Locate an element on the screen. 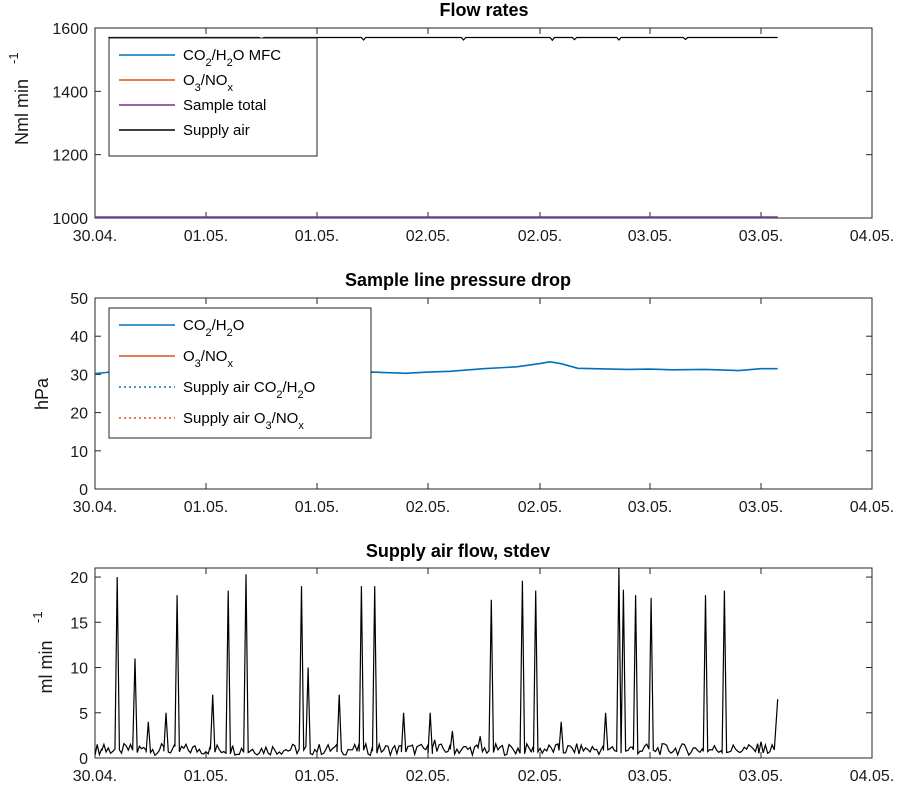  stdev-ytick-label: 20 is located at coordinates (79, 578).